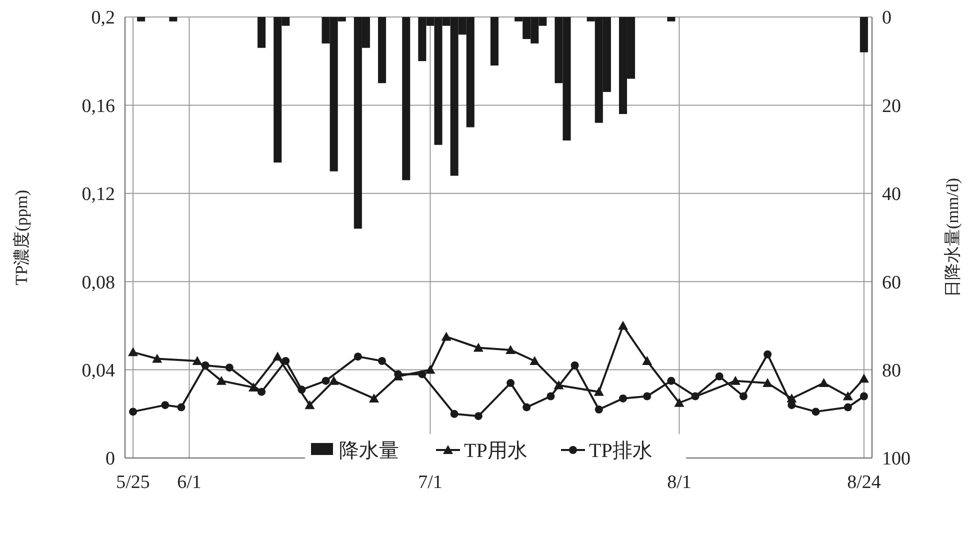 This screenshot has height=534, width=978. Describe the element at coordinates (891, 283) in the screenshot. I see `y2-tick-label: 60` at that location.